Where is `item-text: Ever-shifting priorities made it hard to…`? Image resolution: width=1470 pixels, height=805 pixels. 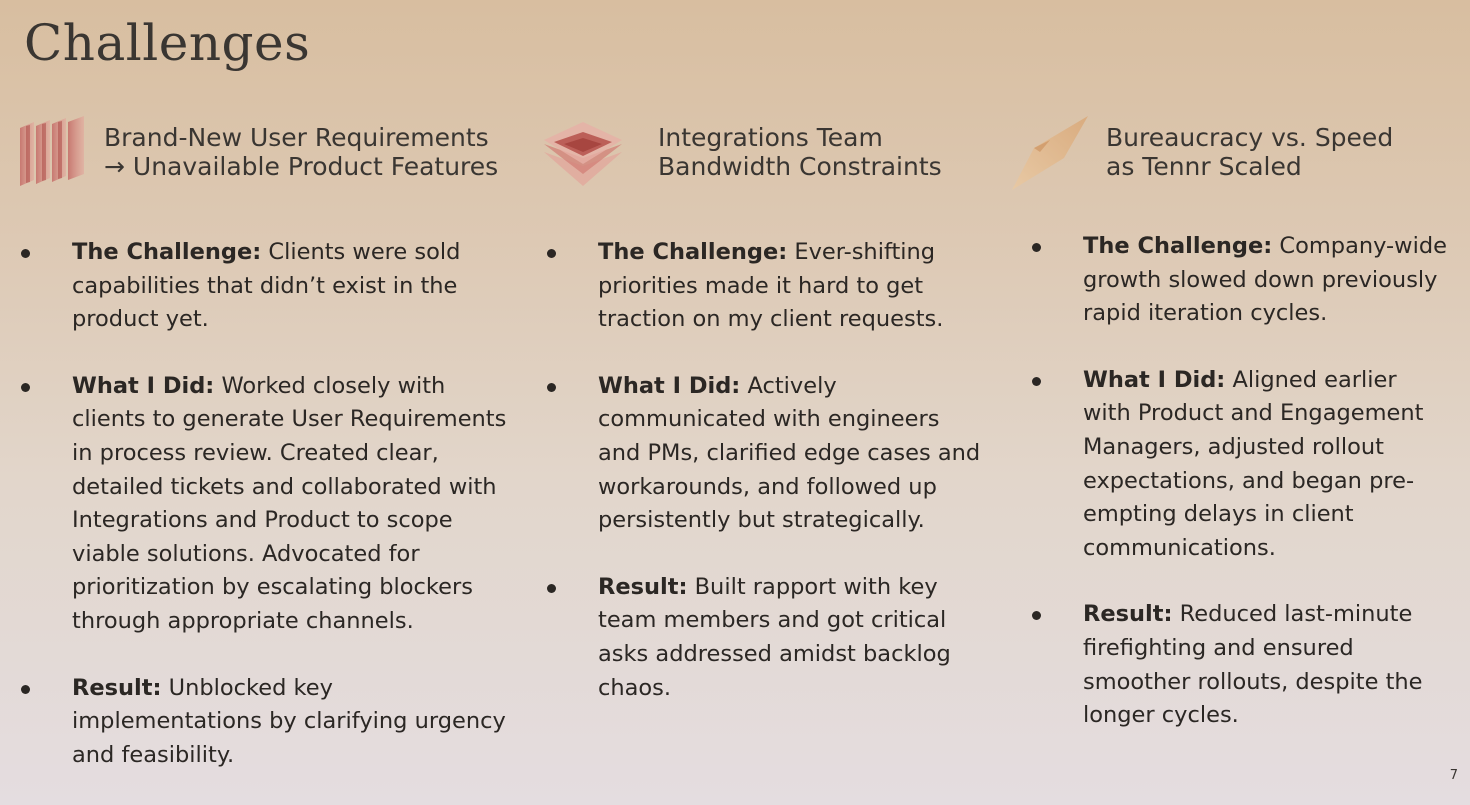 item-text: Ever-shifting priorities made it hard to… is located at coordinates (771, 286).